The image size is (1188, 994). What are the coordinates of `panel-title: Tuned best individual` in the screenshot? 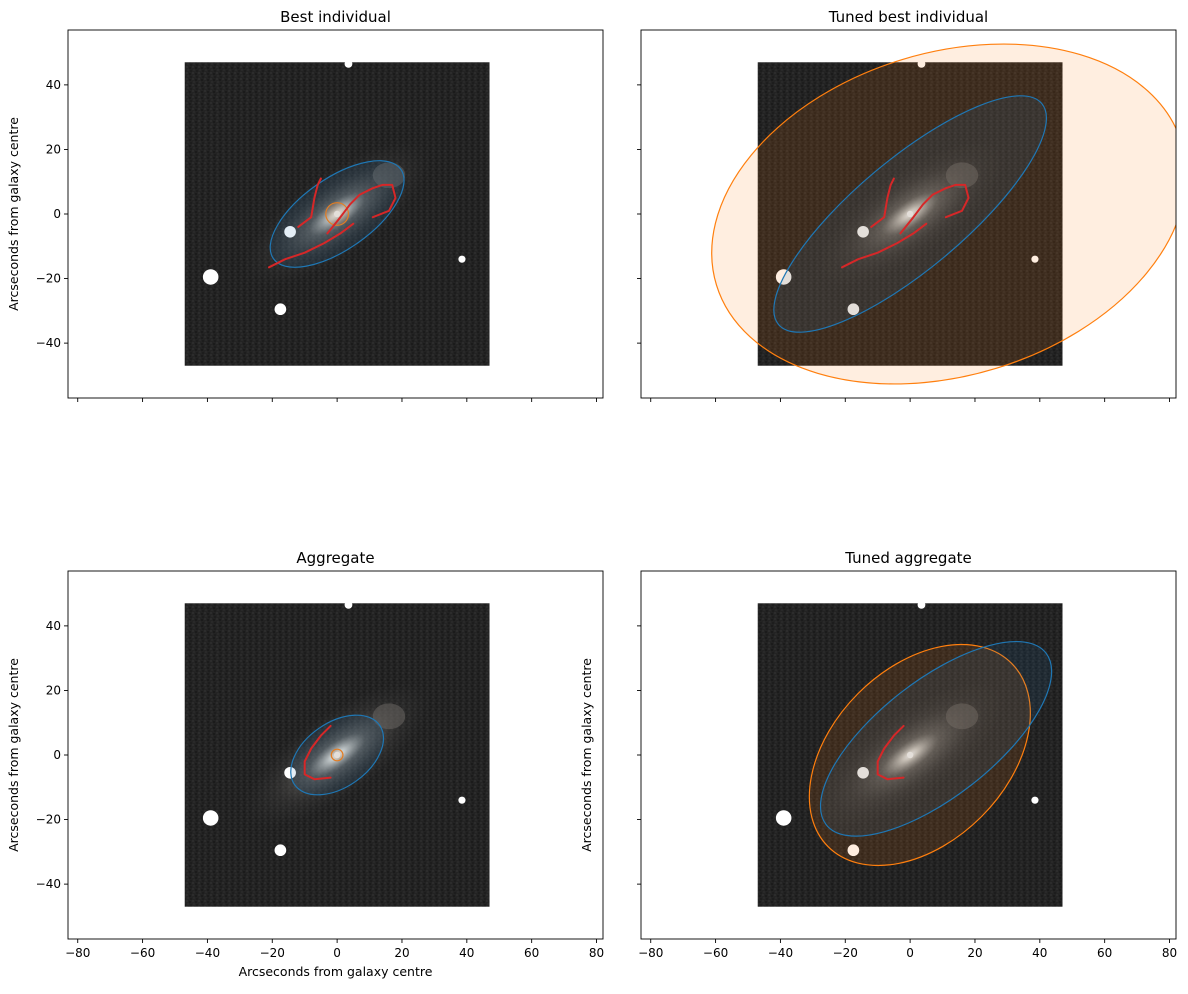 It's located at (908, 17).